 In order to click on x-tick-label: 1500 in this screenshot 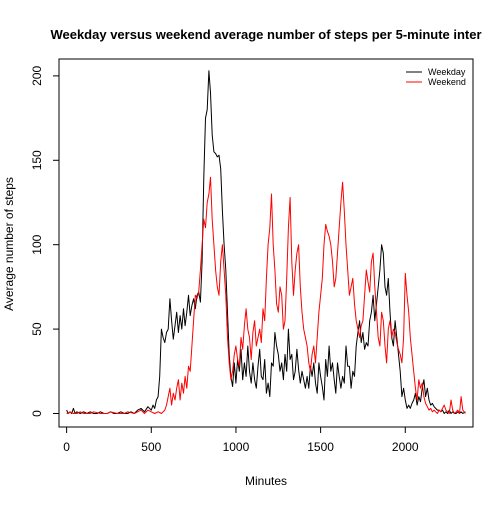, I will do `click(320, 447)`.